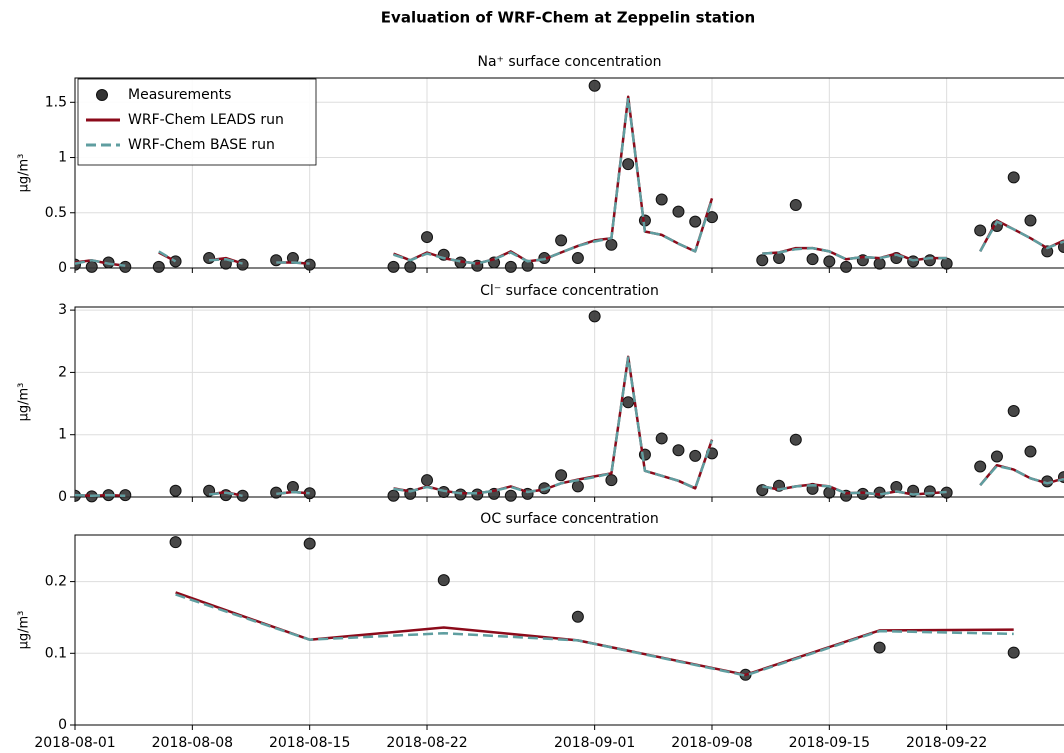 This screenshot has width=1064, height=753. I want to click on panel-title: Na⁺ surface concentration, so click(569, 62).